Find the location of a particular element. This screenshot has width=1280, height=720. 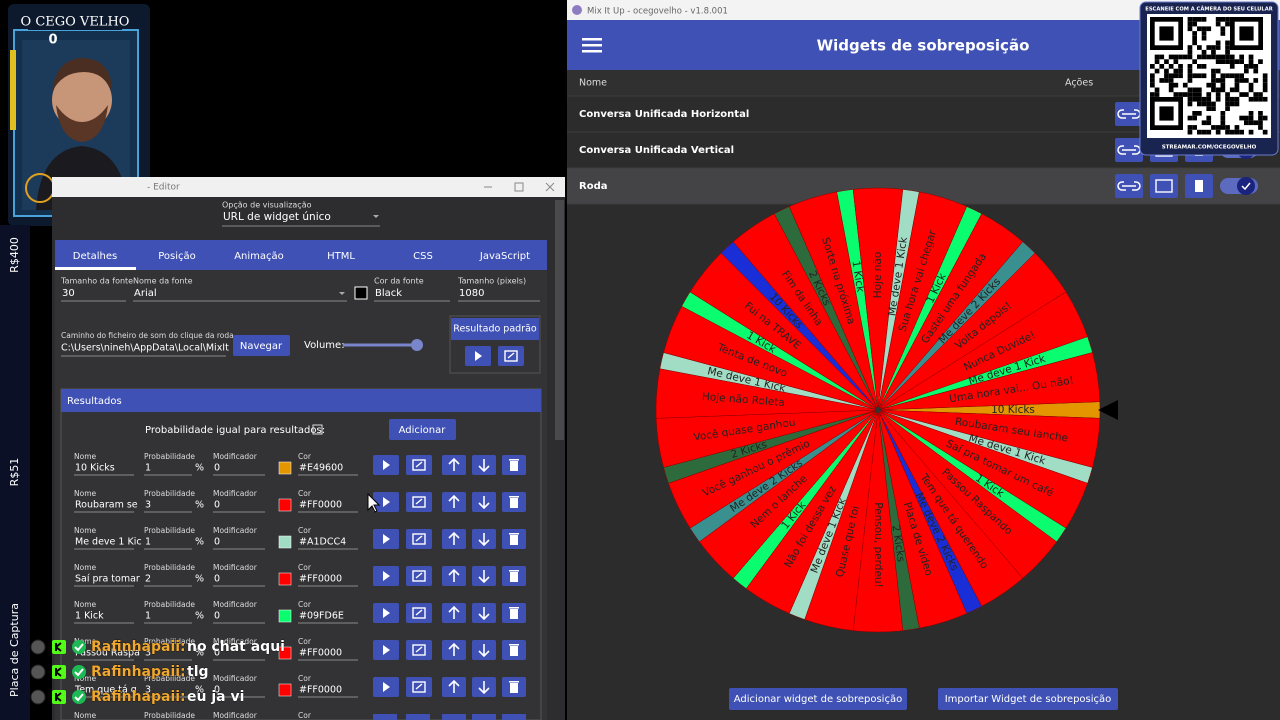

widget-name: Conversa Unificada Vertical is located at coordinates (656, 150).